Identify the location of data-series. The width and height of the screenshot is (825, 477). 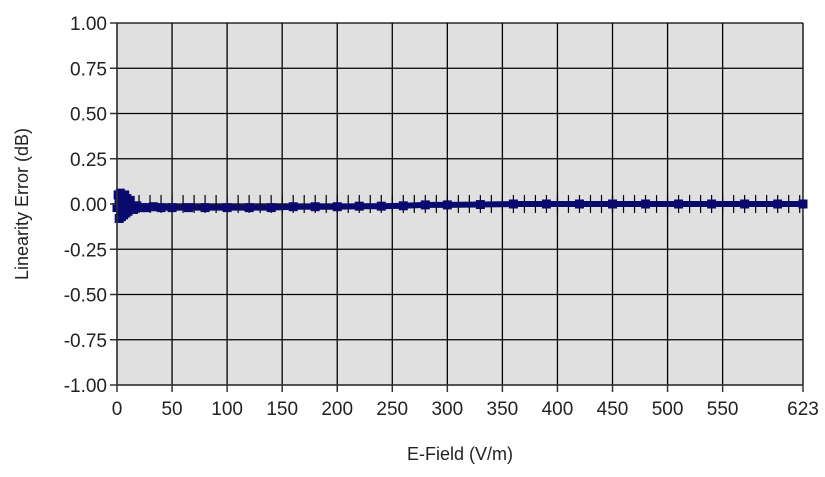
(460, 205).